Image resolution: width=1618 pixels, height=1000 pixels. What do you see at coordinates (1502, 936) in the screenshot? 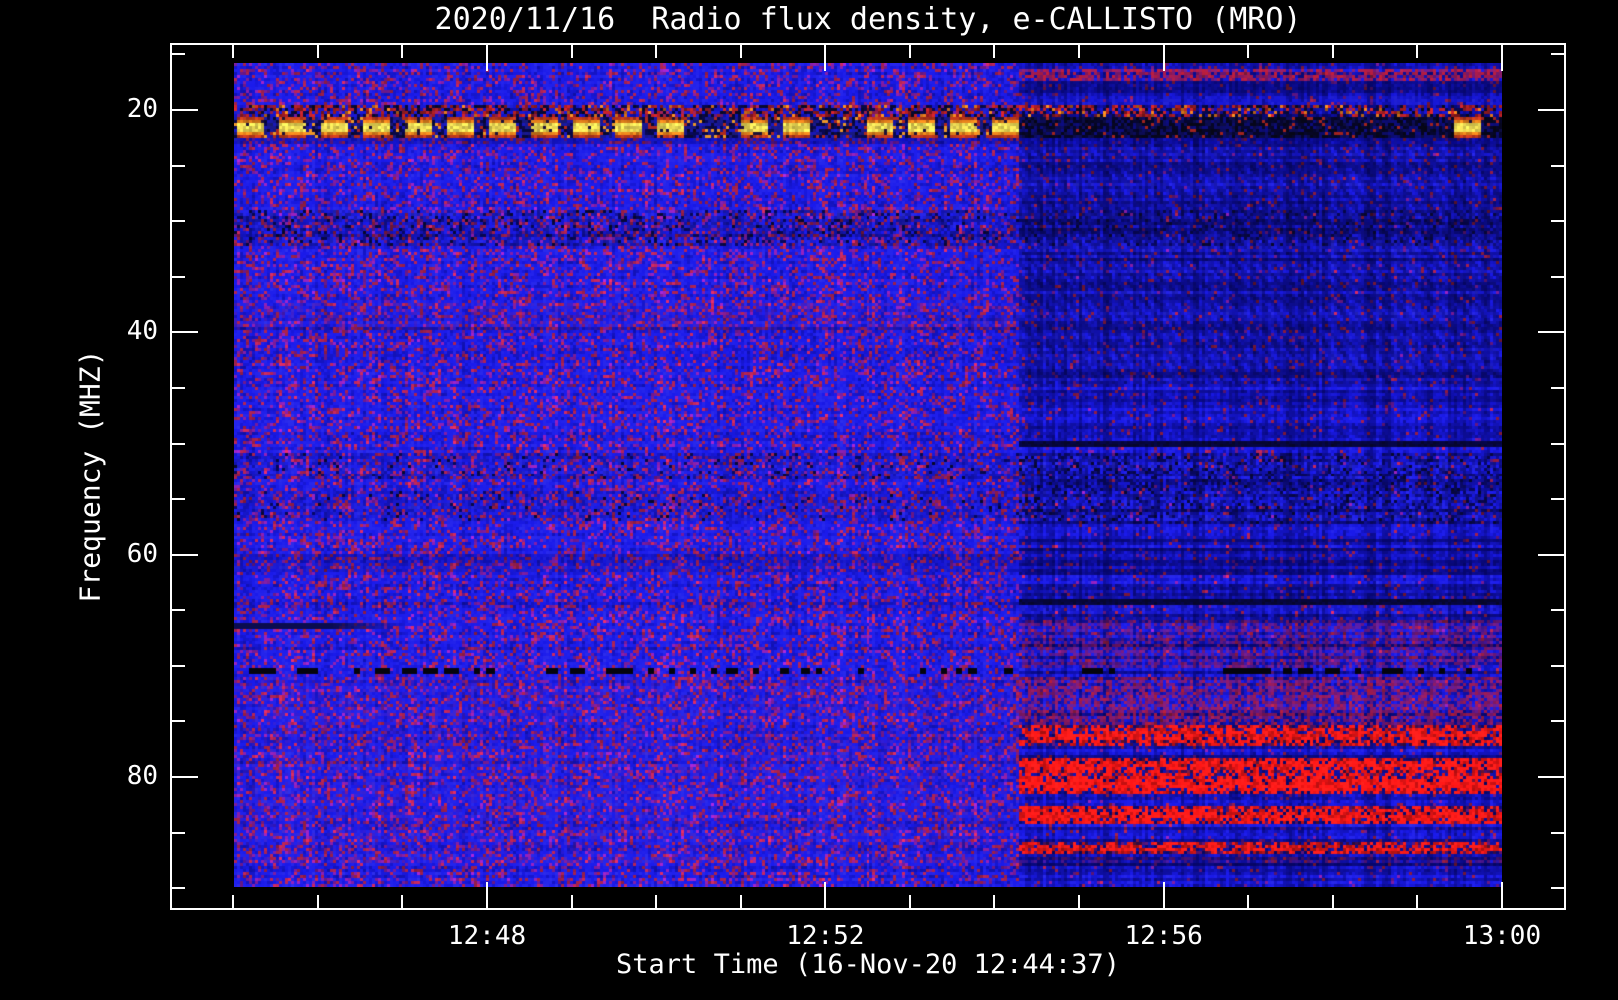
I see `x-tick-label: 13:00` at bounding box center [1502, 936].